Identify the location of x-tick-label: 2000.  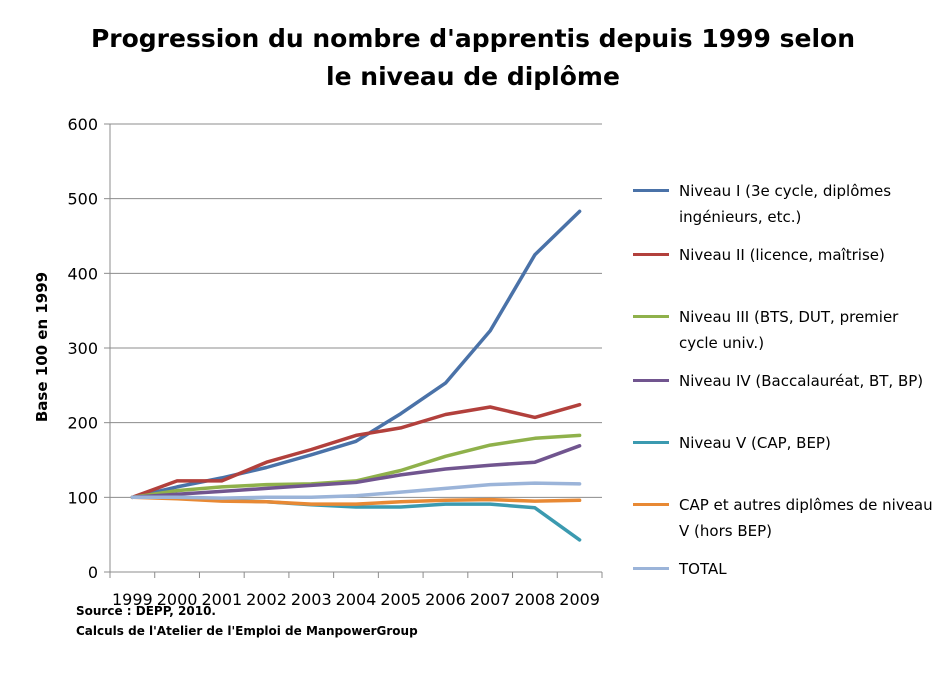
(177, 599).